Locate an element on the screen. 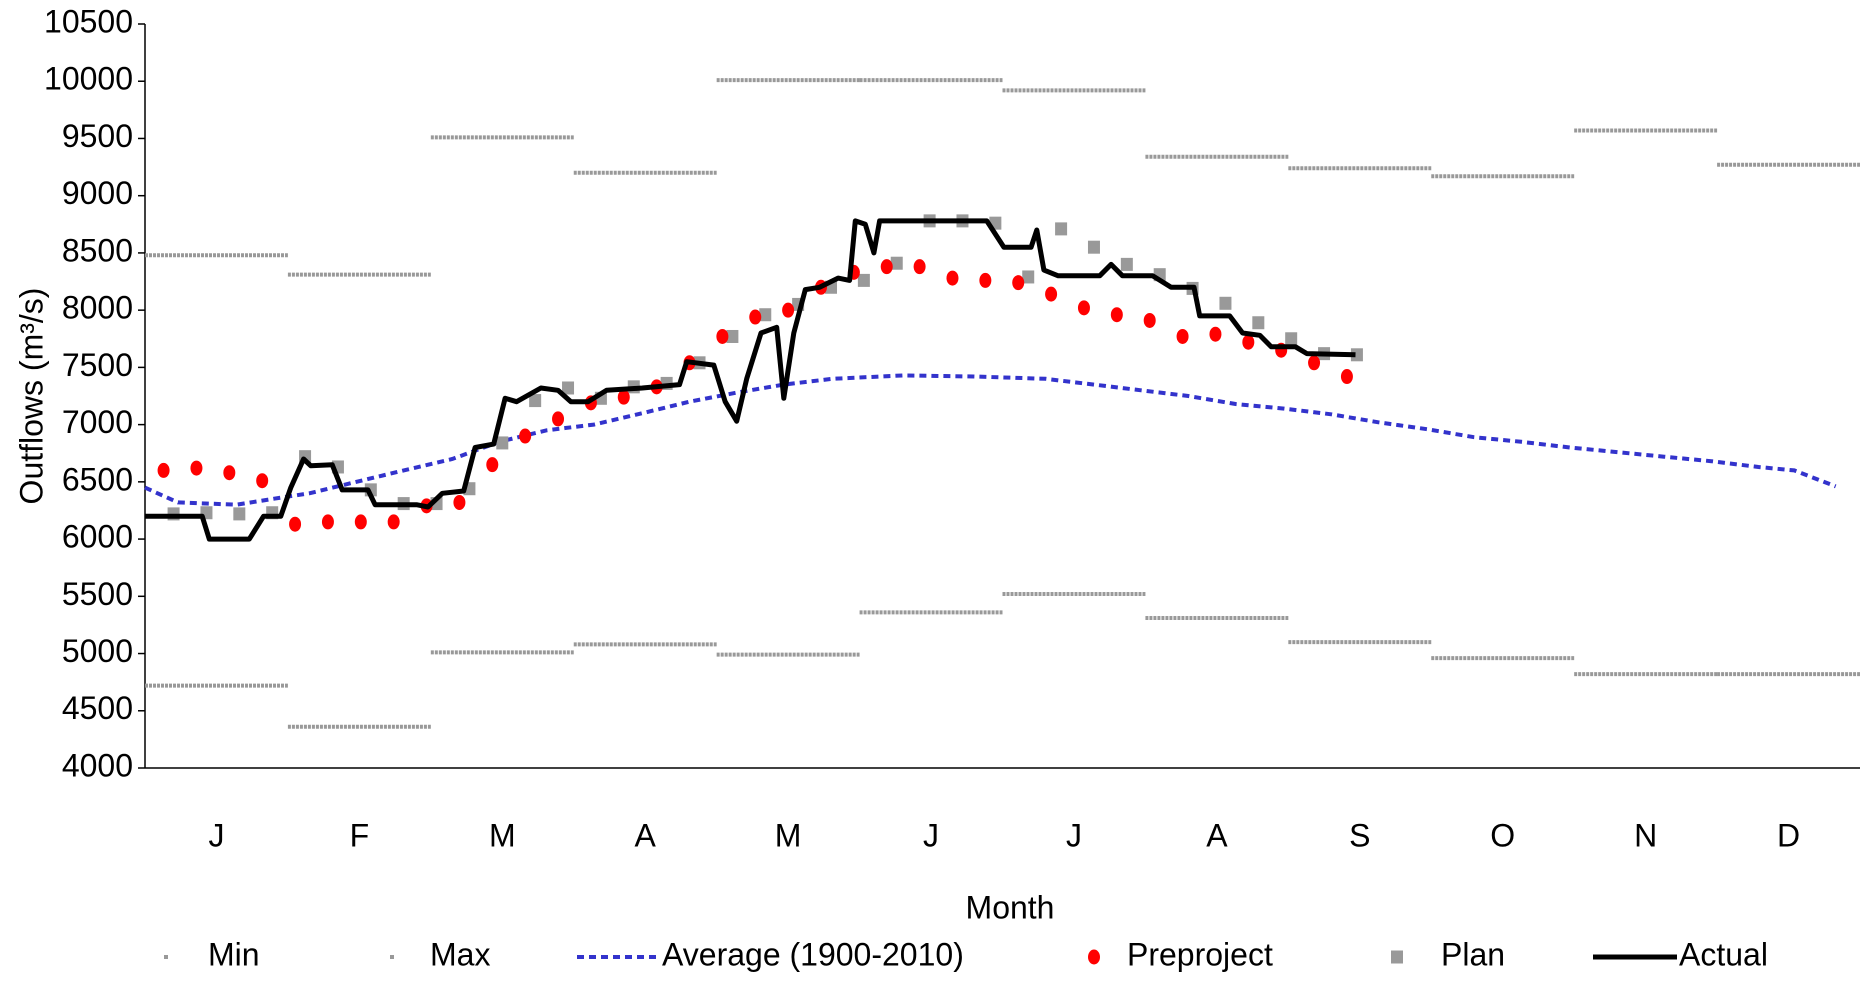 The width and height of the screenshot is (1864, 981). y-tick-label: 10500 is located at coordinates (88, 21).